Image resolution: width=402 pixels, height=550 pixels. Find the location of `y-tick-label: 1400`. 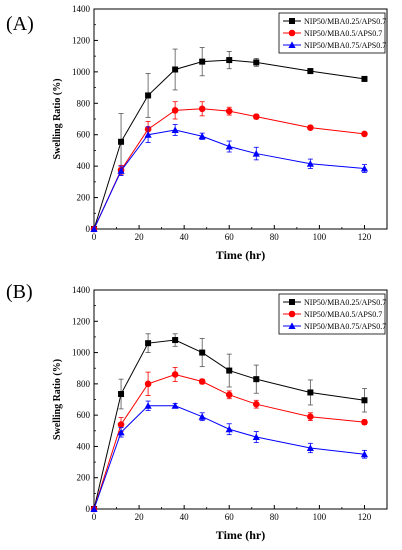

y-tick-label: 1400 is located at coordinates (81, 9).